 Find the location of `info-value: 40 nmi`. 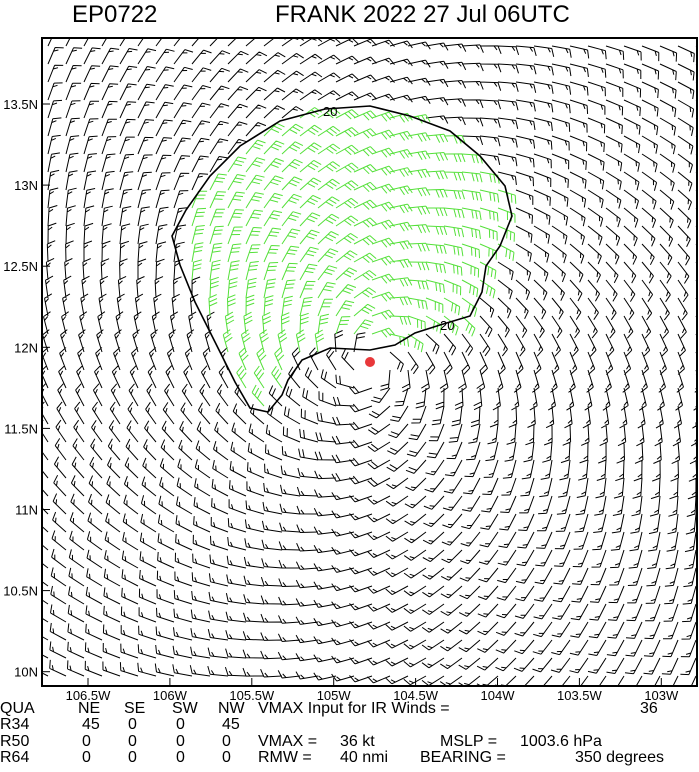

info-value: 40 nmi is located at coordinates (364, 757).